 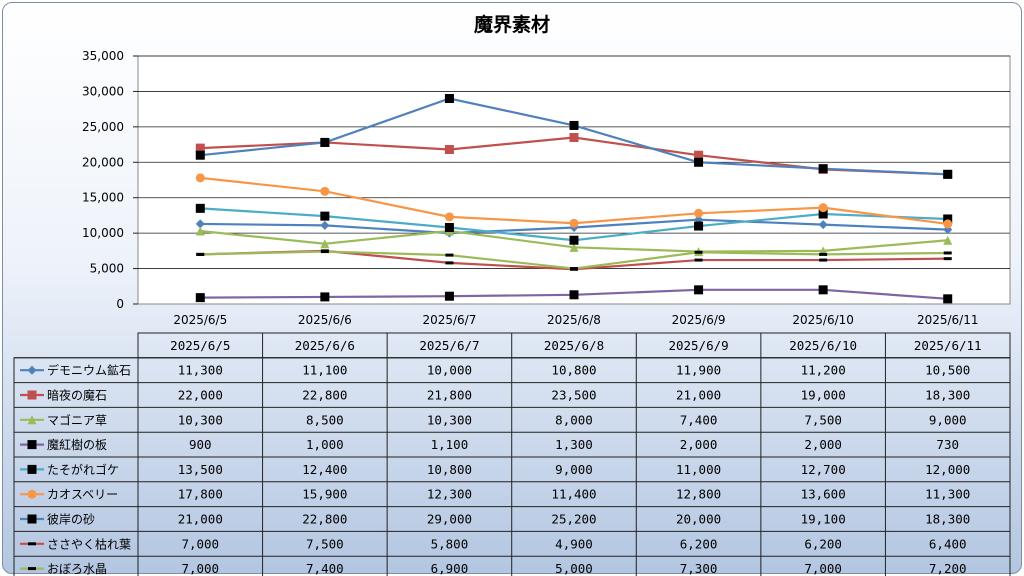 I want to click on table-cell: 19,100, so click(x=823, y=519).